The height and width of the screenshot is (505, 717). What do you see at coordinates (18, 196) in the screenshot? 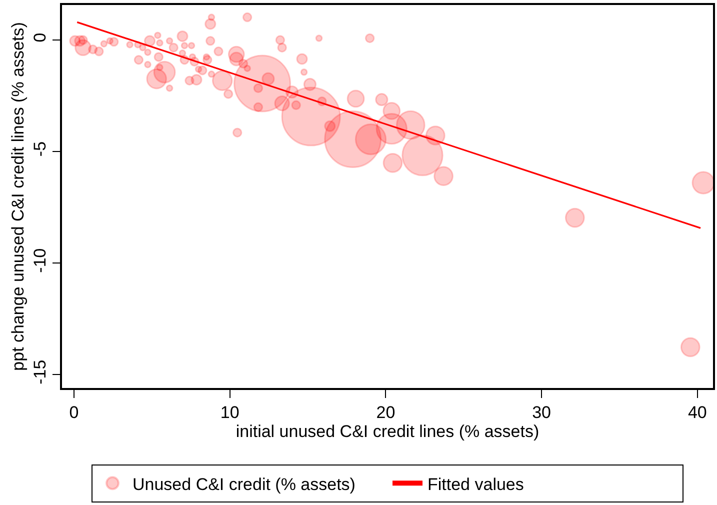
I see `y-axis-title: ppt change unused C&I credit lines (% assets)` at bounding box center [18, 196].